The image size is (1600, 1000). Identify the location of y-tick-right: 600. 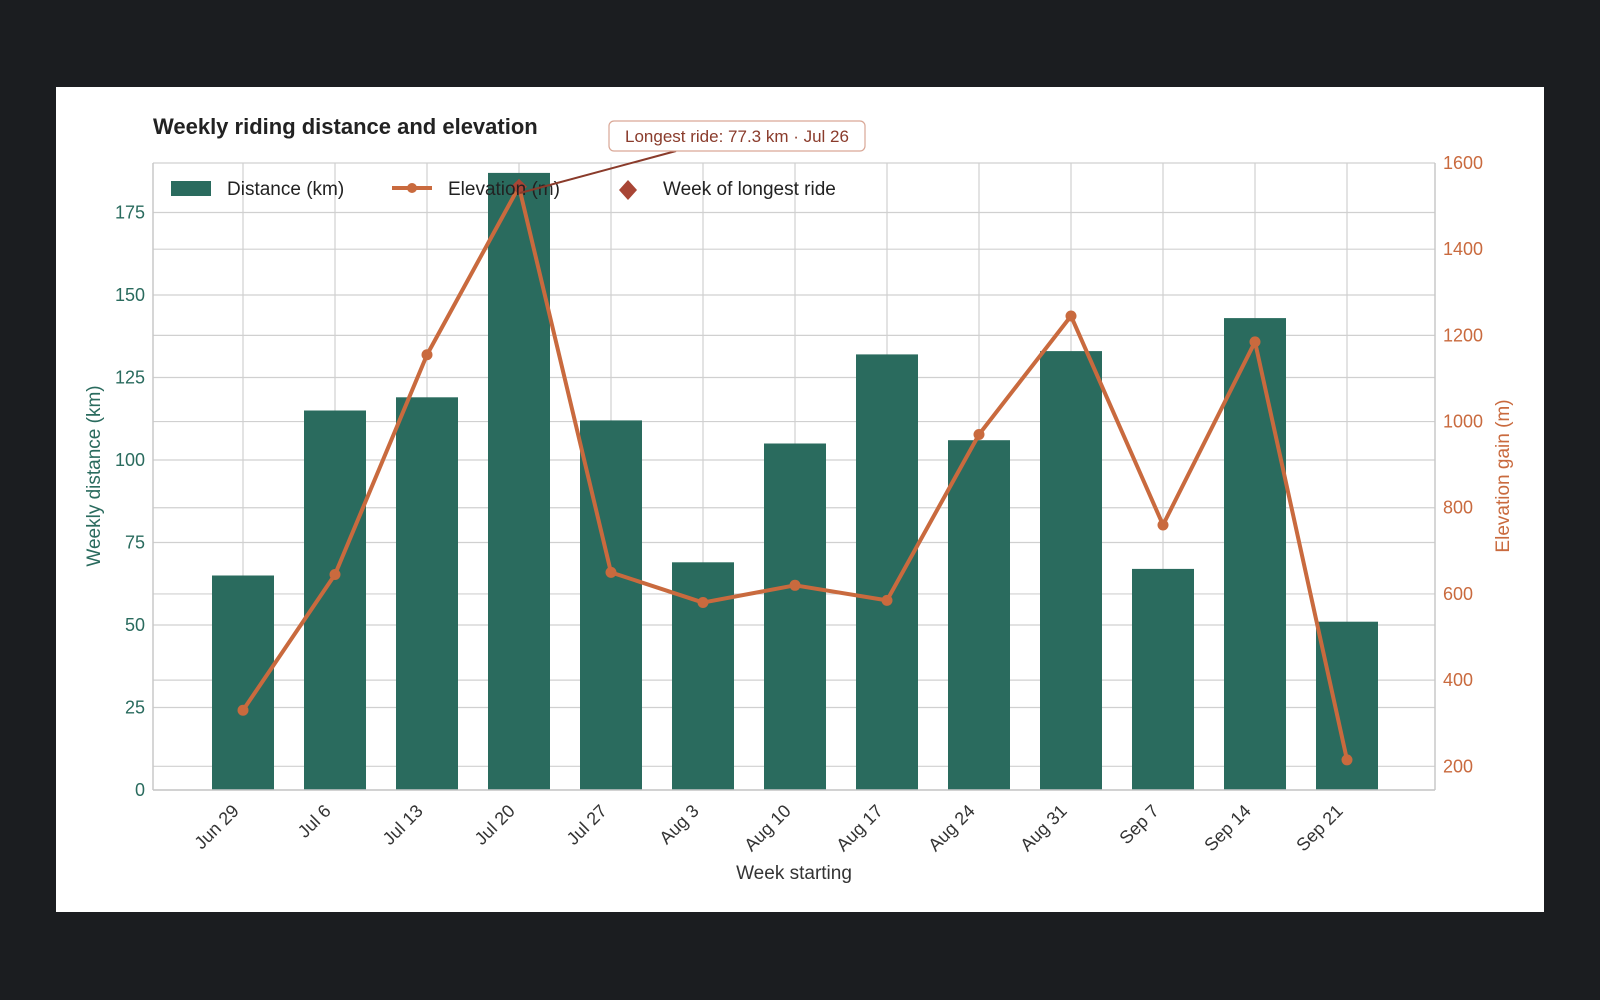
(1458, 594).